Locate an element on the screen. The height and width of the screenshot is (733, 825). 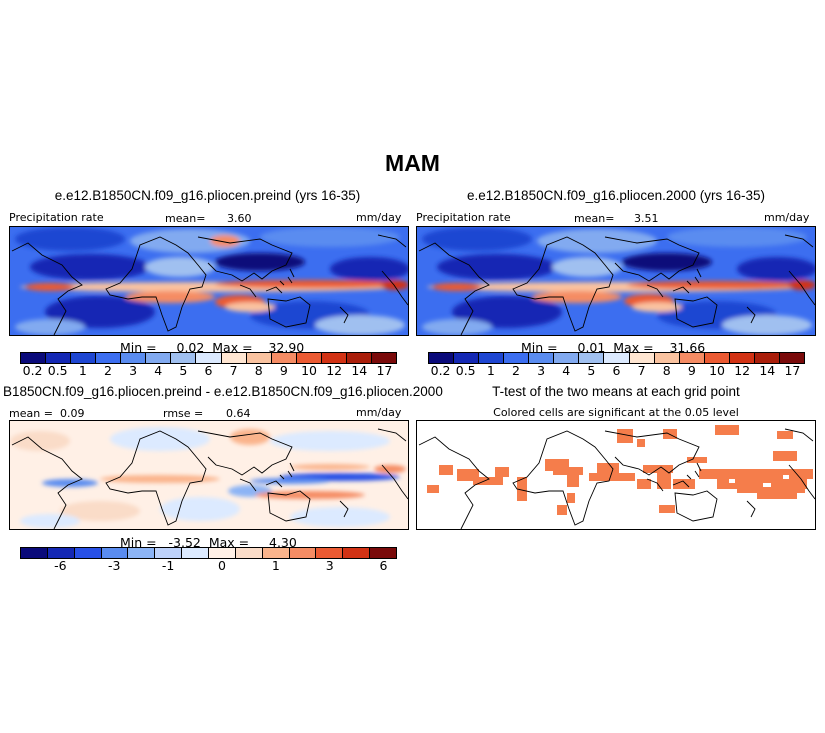
panel3-minmax: Min = -3.52 Max = 4.30 is located at coordinates (208, 542).